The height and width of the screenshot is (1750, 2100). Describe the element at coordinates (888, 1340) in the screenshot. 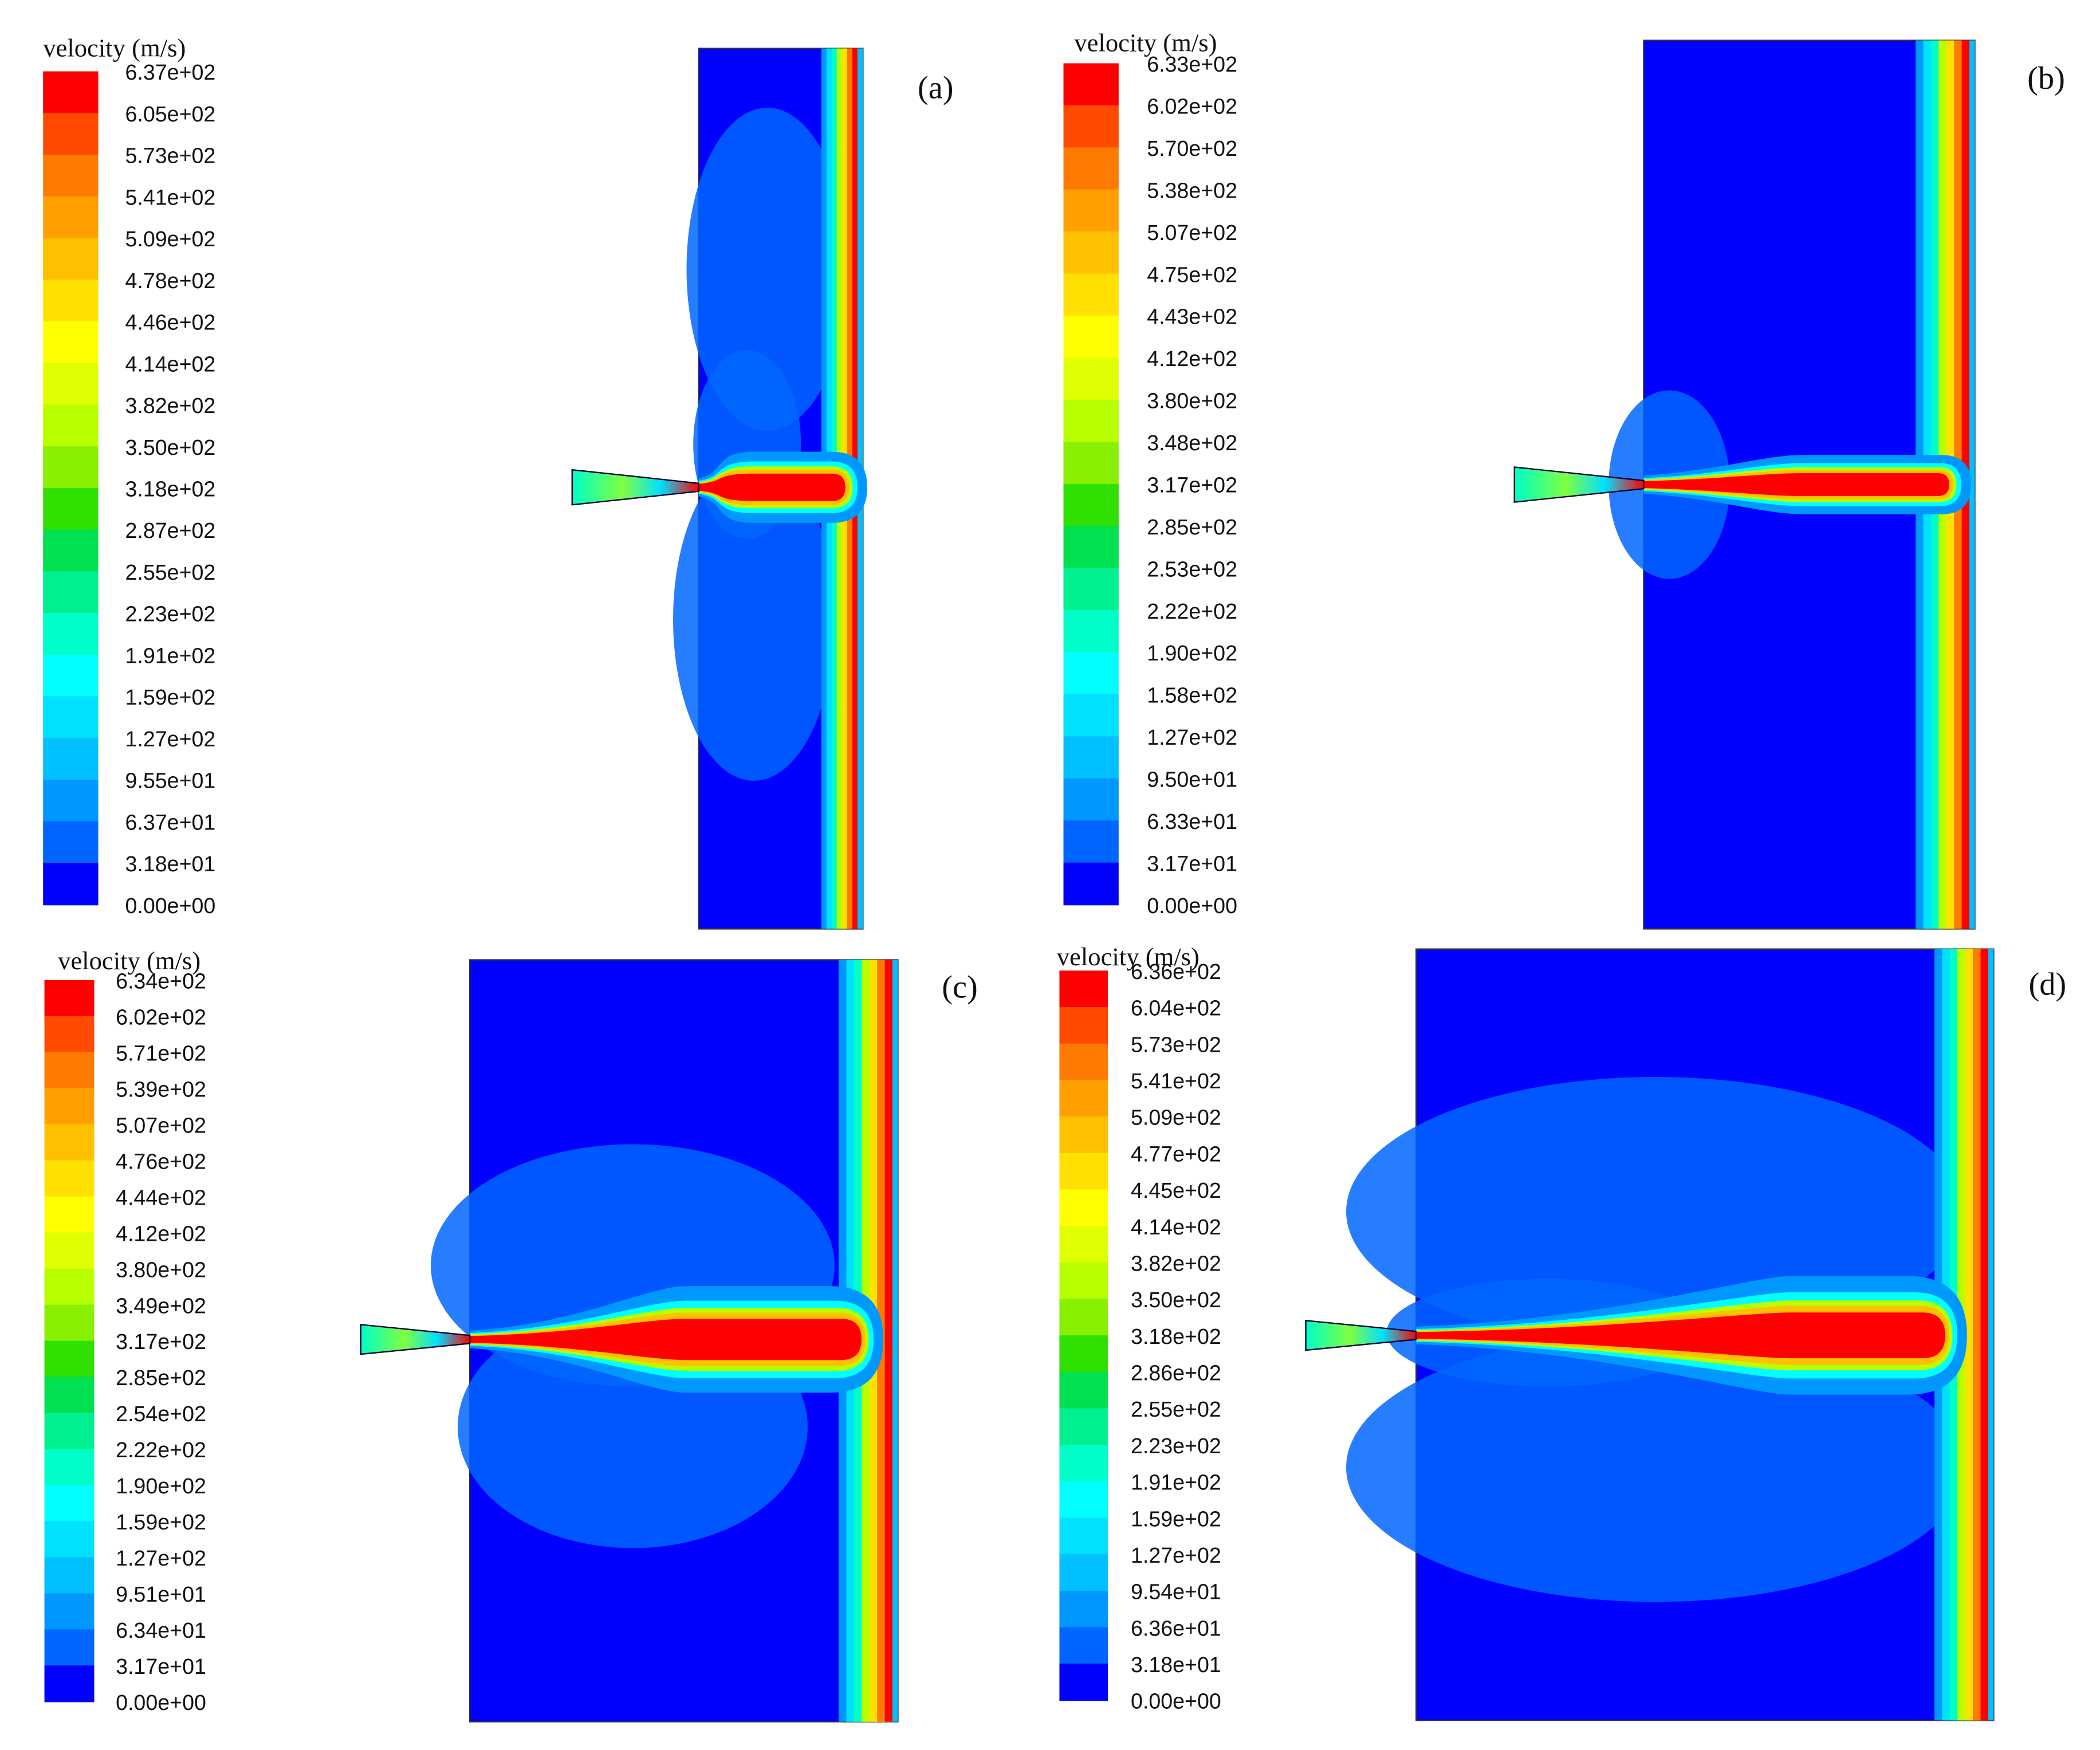

I see `wall-jet` at that location.